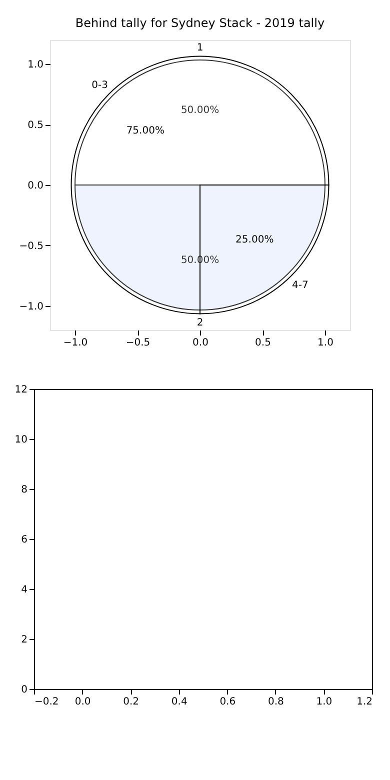 The width and height of the screenshot is (390, 780). Describe the element at coordinates (276, 702) in the screenshot. I see `x-tick-label: 0.8` at that location.